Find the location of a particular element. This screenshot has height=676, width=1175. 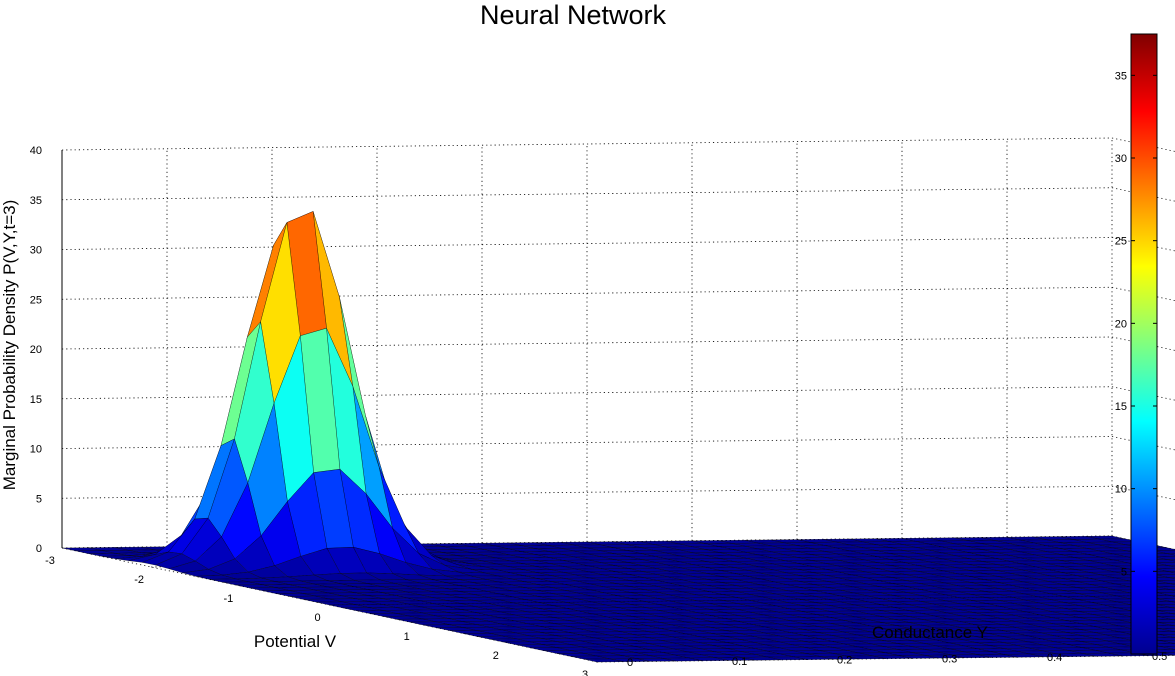

surface-patch is located at coordinates (603, 660).